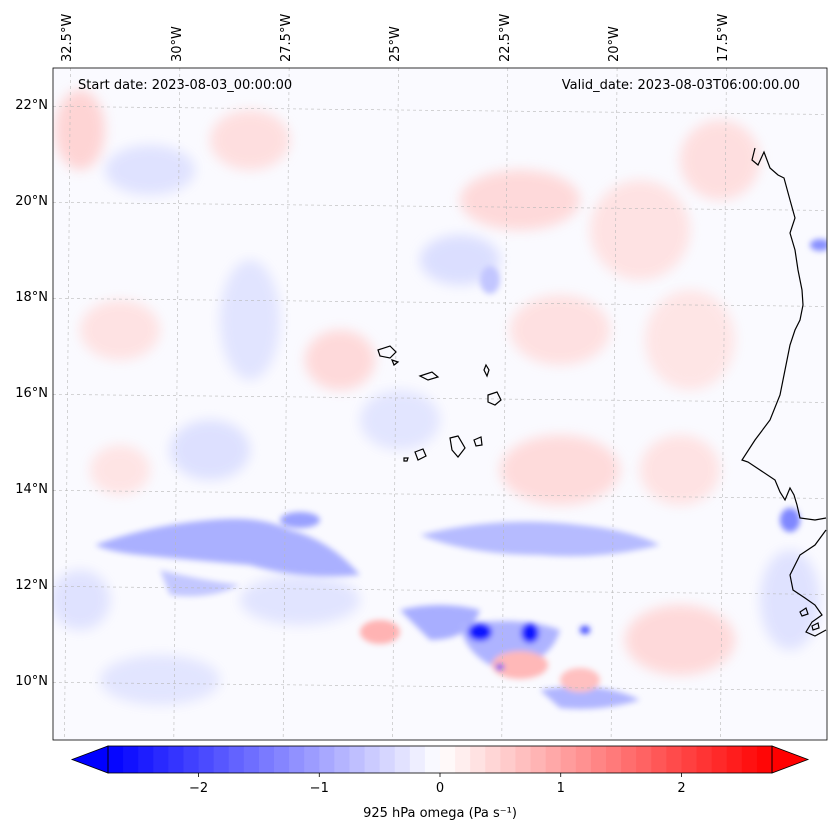  Describe the element at coordinates (31, 394) in the screenshot. I see `lat-tick-label-3: 16°N` at that location.